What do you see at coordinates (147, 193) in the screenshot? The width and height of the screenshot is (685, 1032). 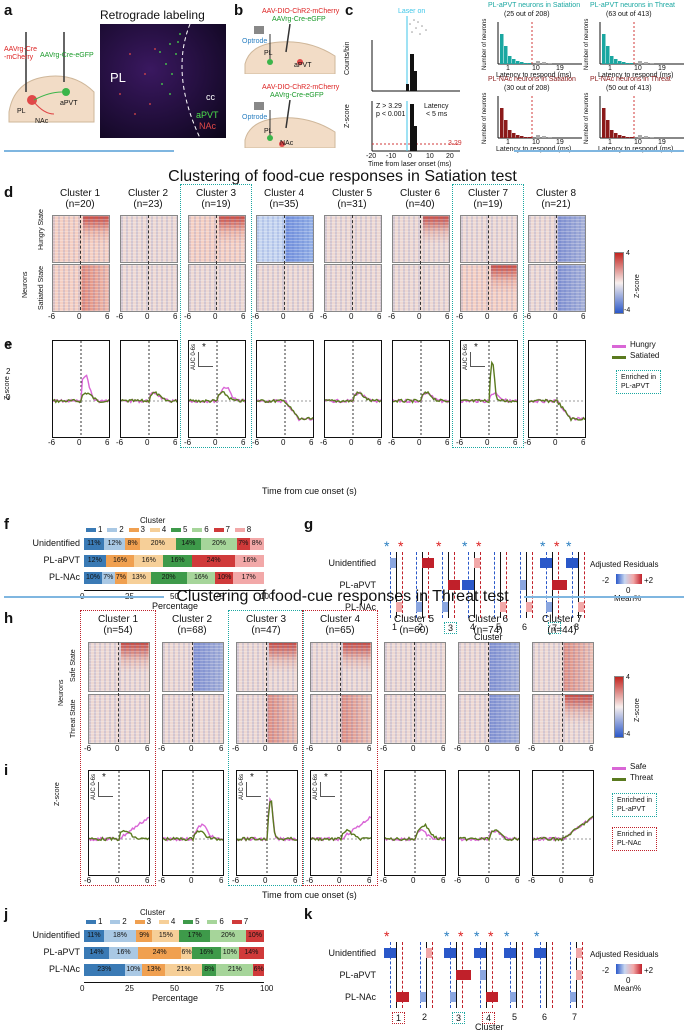 I see `sat-cluster-title-2: Cluster 2` at bounding box center [147, 193].